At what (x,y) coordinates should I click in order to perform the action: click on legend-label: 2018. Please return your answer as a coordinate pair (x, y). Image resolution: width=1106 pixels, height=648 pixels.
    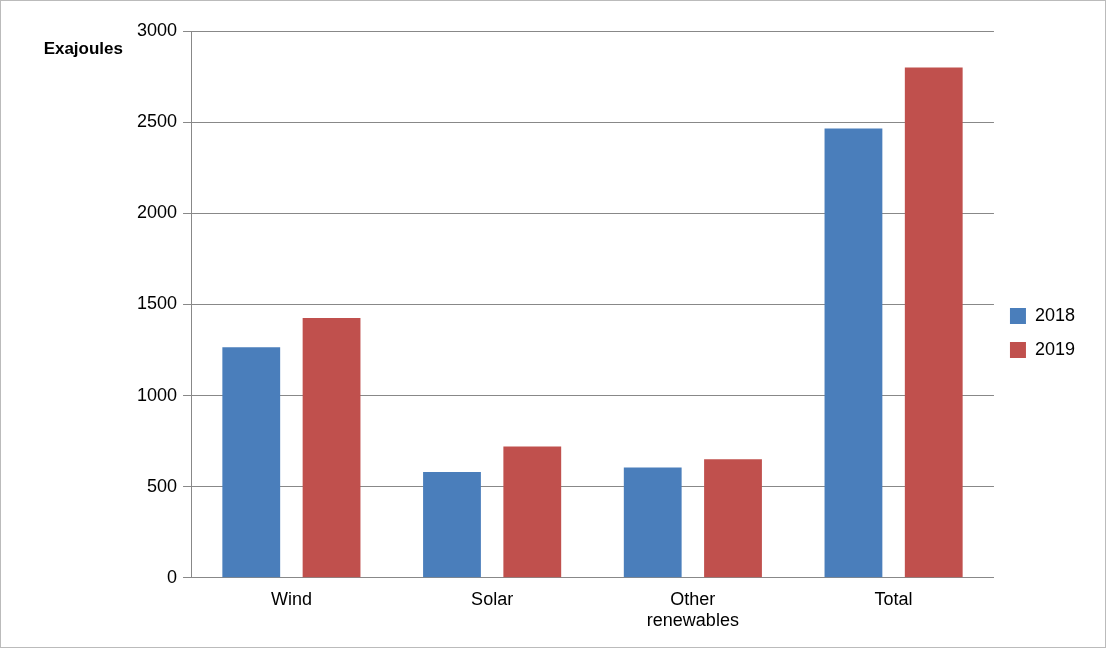
    Looking at the image, I should click on (1054, 314).